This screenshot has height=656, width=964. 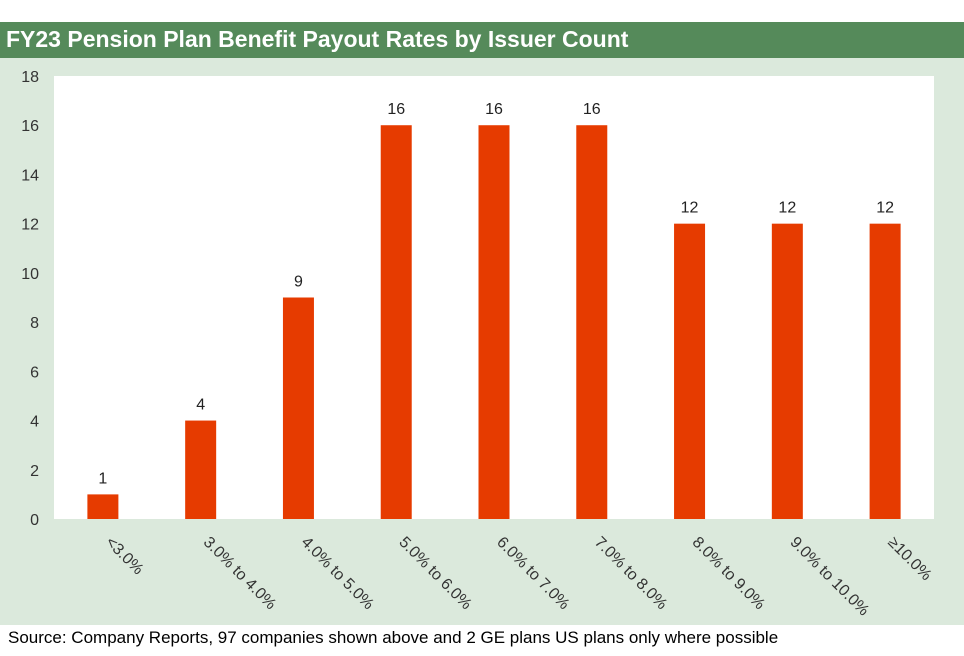 I want to click on y-tick-label: 10, so click(x=30, y=274).